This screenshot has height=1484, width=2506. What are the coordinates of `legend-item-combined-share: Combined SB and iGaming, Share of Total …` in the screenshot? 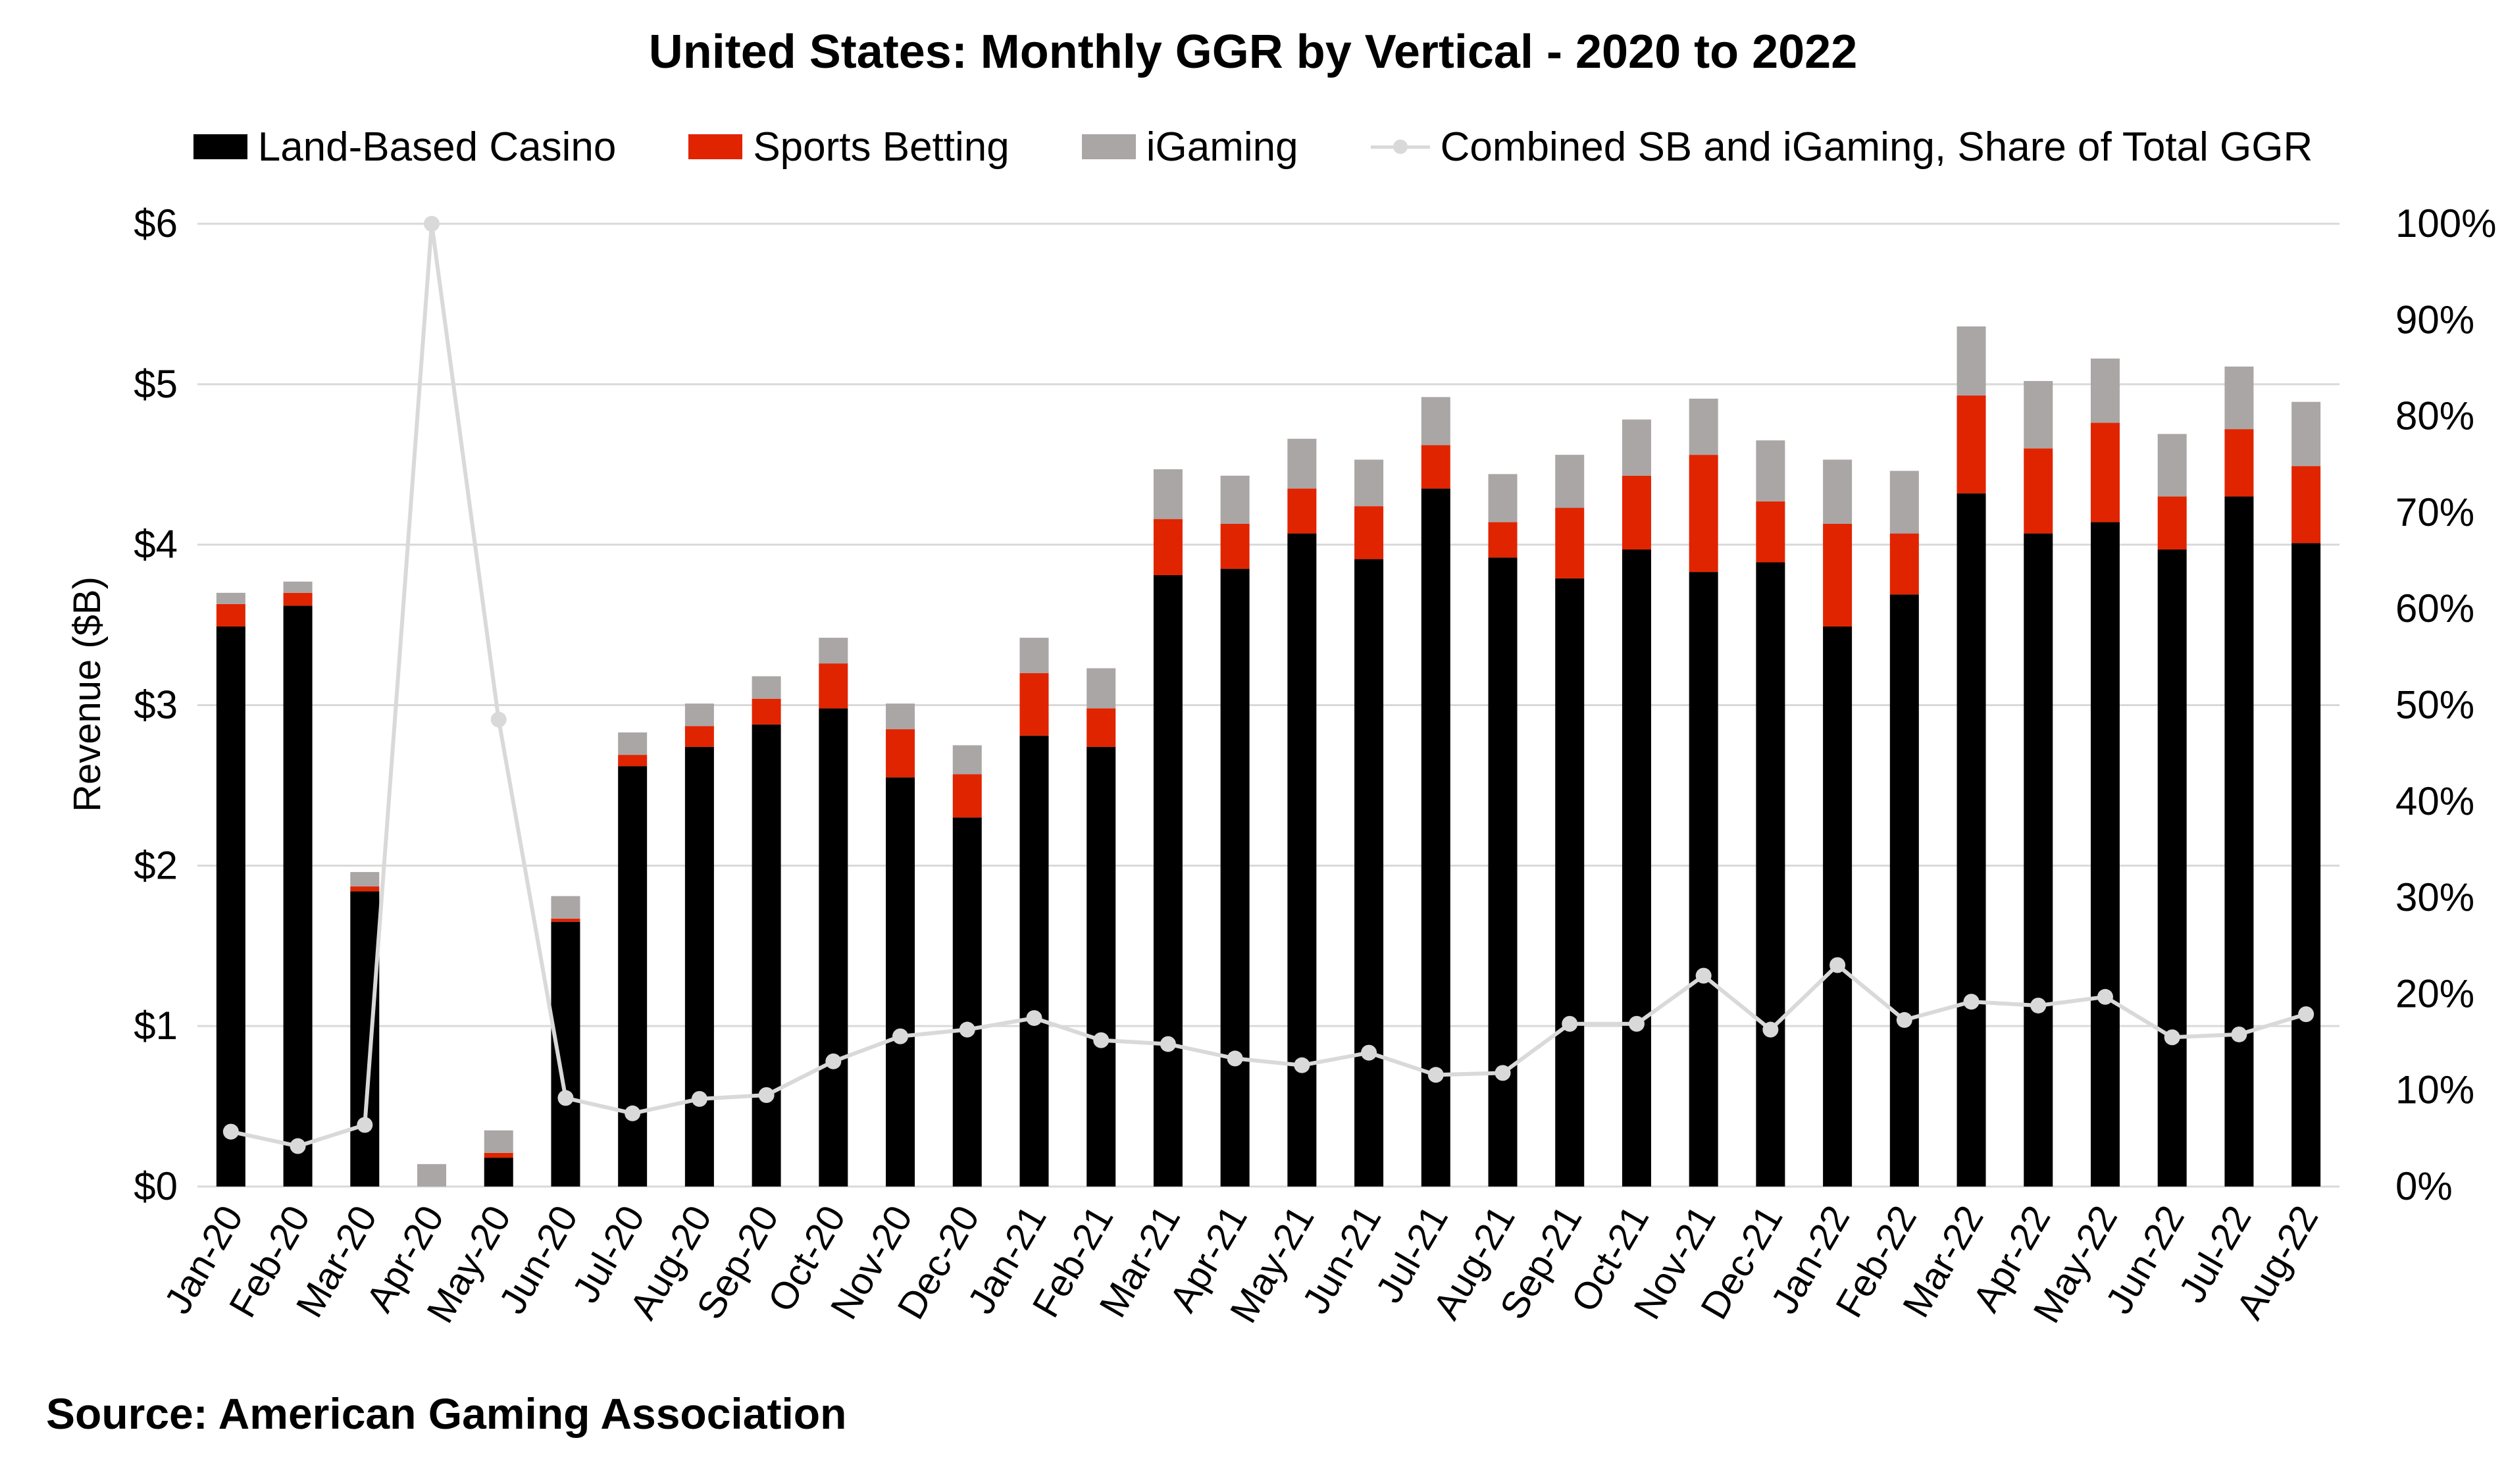 It's located at (1841, 147).